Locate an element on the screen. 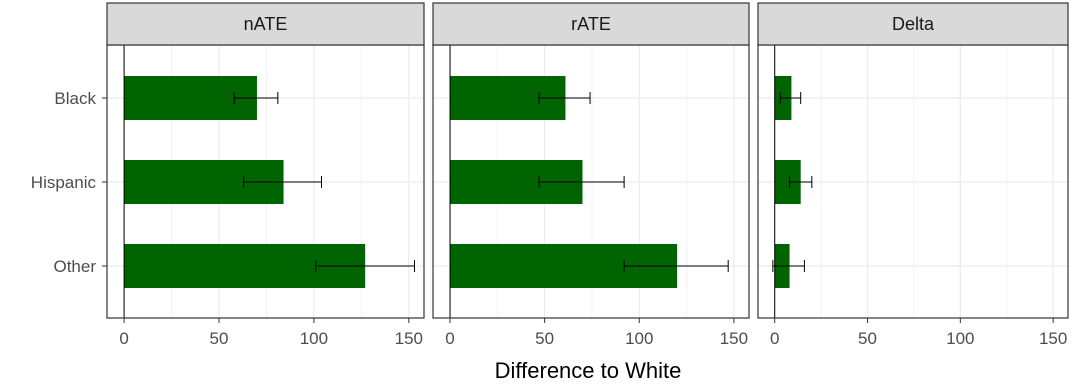 The image size is (1075, 385). facet-title: Delta is located at coordinates (913, 24).